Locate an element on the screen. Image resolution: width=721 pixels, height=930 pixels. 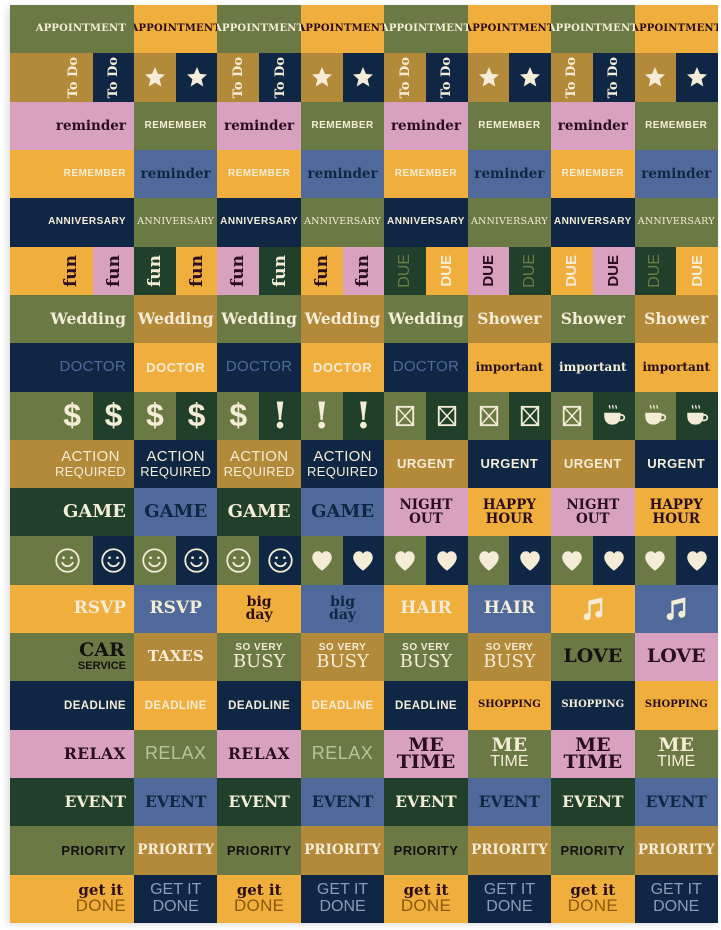
sticker: LOVE is located at coordinates (676, 657).